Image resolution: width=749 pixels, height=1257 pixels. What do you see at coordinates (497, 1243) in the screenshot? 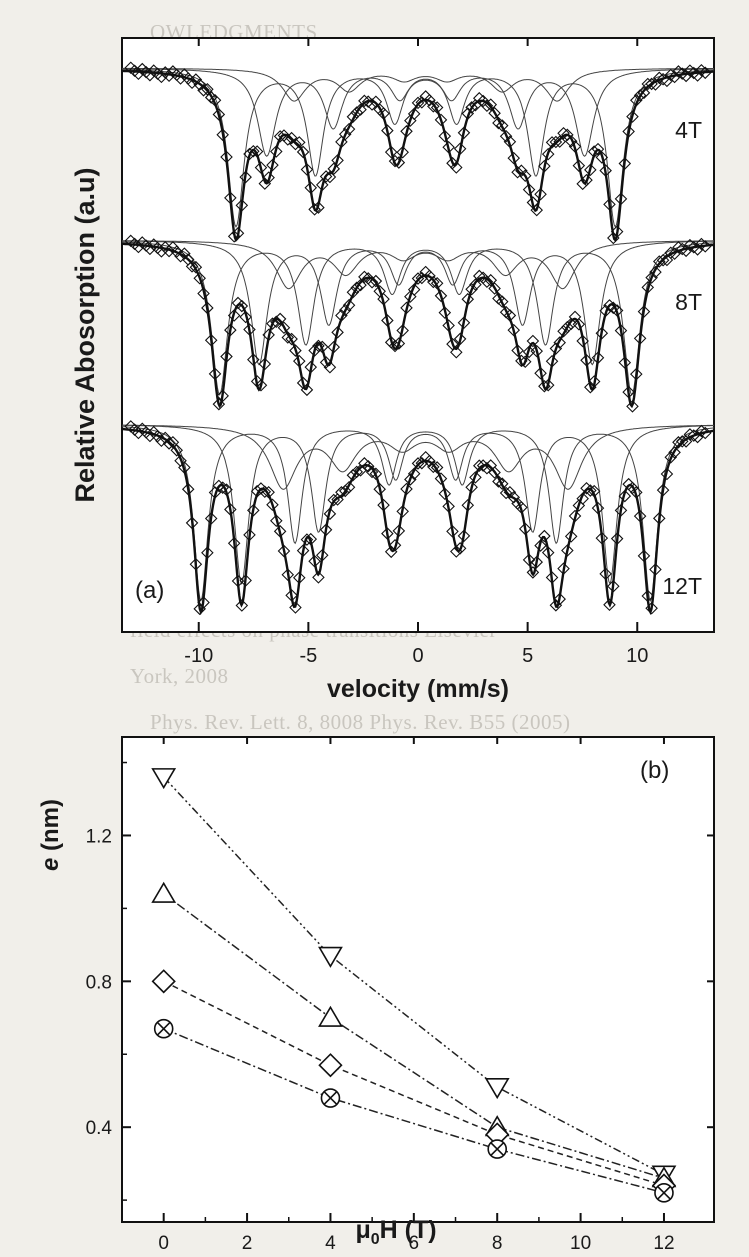
I see `x-tick-label: 8` at bounding box center [497, 1243].